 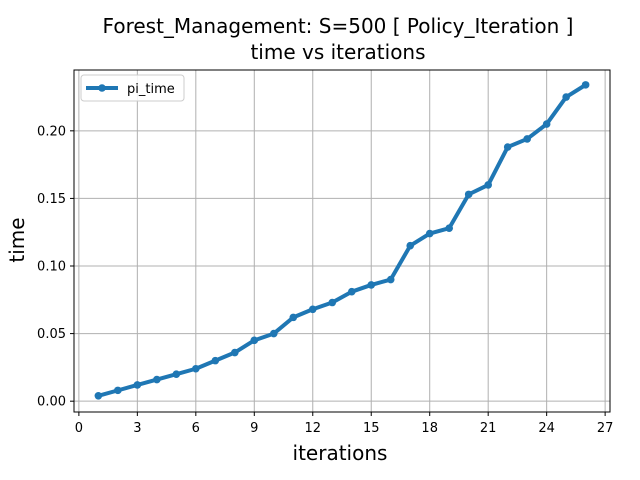 I want to click on x-tick-label: 12, so click(x=312, y=428).